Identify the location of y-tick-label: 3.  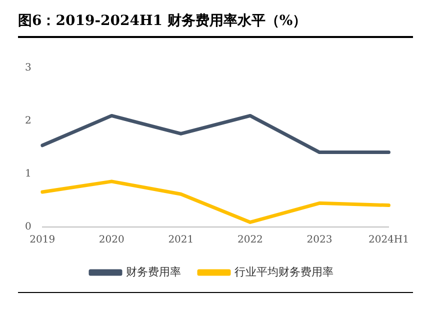
(28, 68).